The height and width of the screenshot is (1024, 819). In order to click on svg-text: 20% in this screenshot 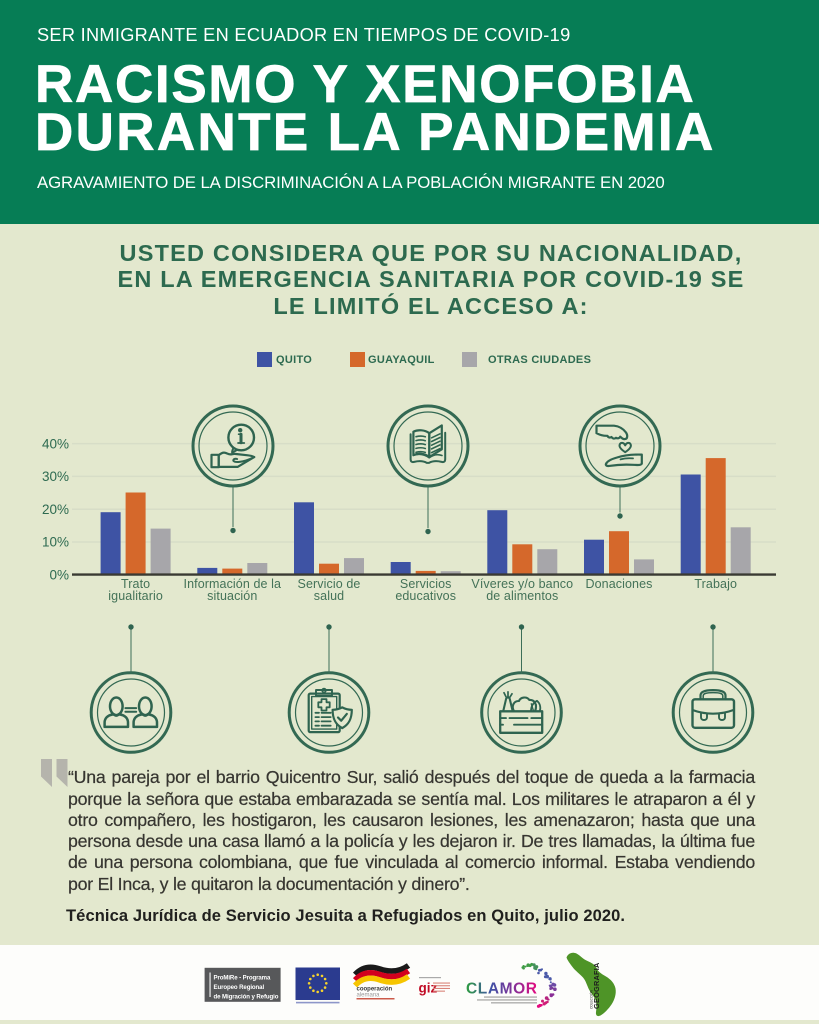, I will do `click(55, 509)`.